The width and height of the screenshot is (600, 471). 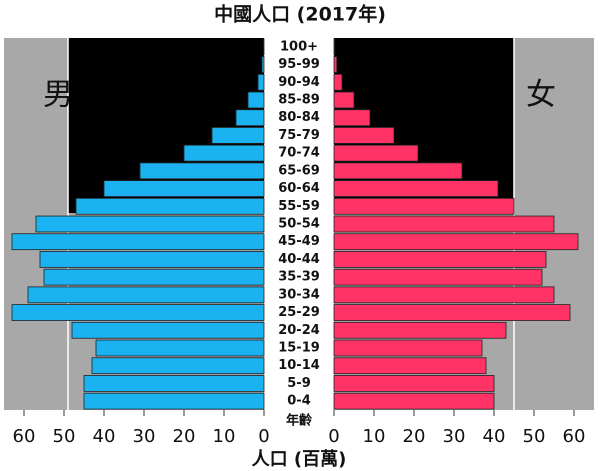 I want to click on y-tick-label: 65-69, so click(x=299, y=170).